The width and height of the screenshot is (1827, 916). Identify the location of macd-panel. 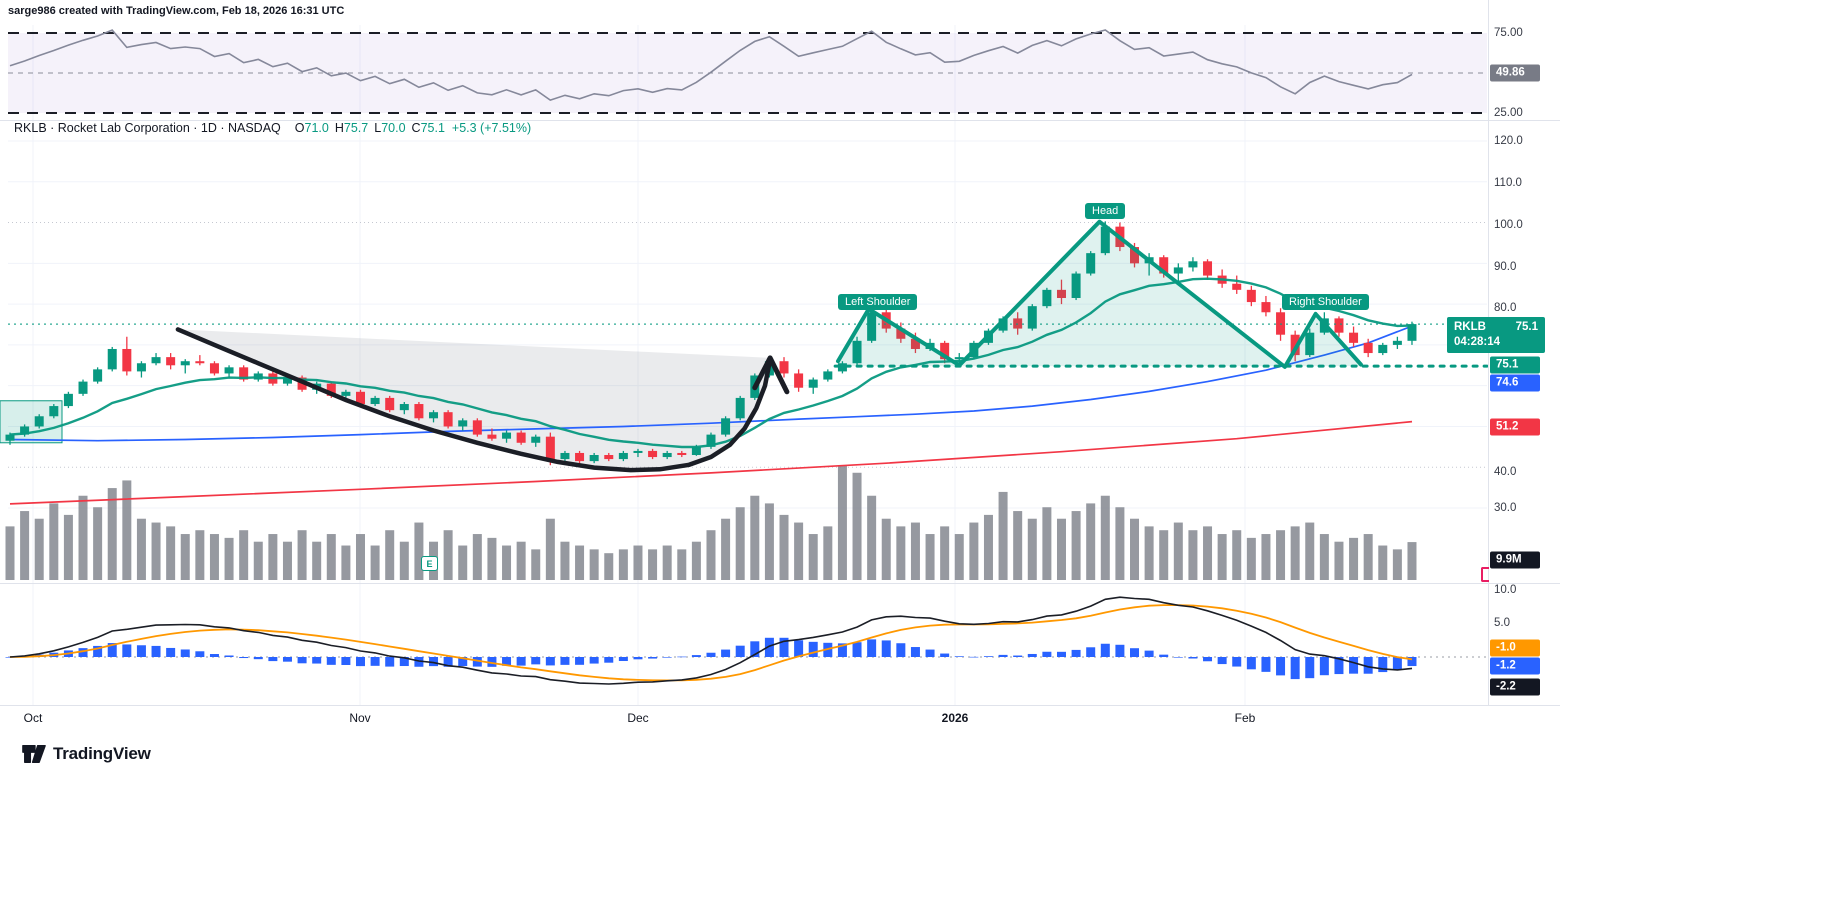
(746, 640).